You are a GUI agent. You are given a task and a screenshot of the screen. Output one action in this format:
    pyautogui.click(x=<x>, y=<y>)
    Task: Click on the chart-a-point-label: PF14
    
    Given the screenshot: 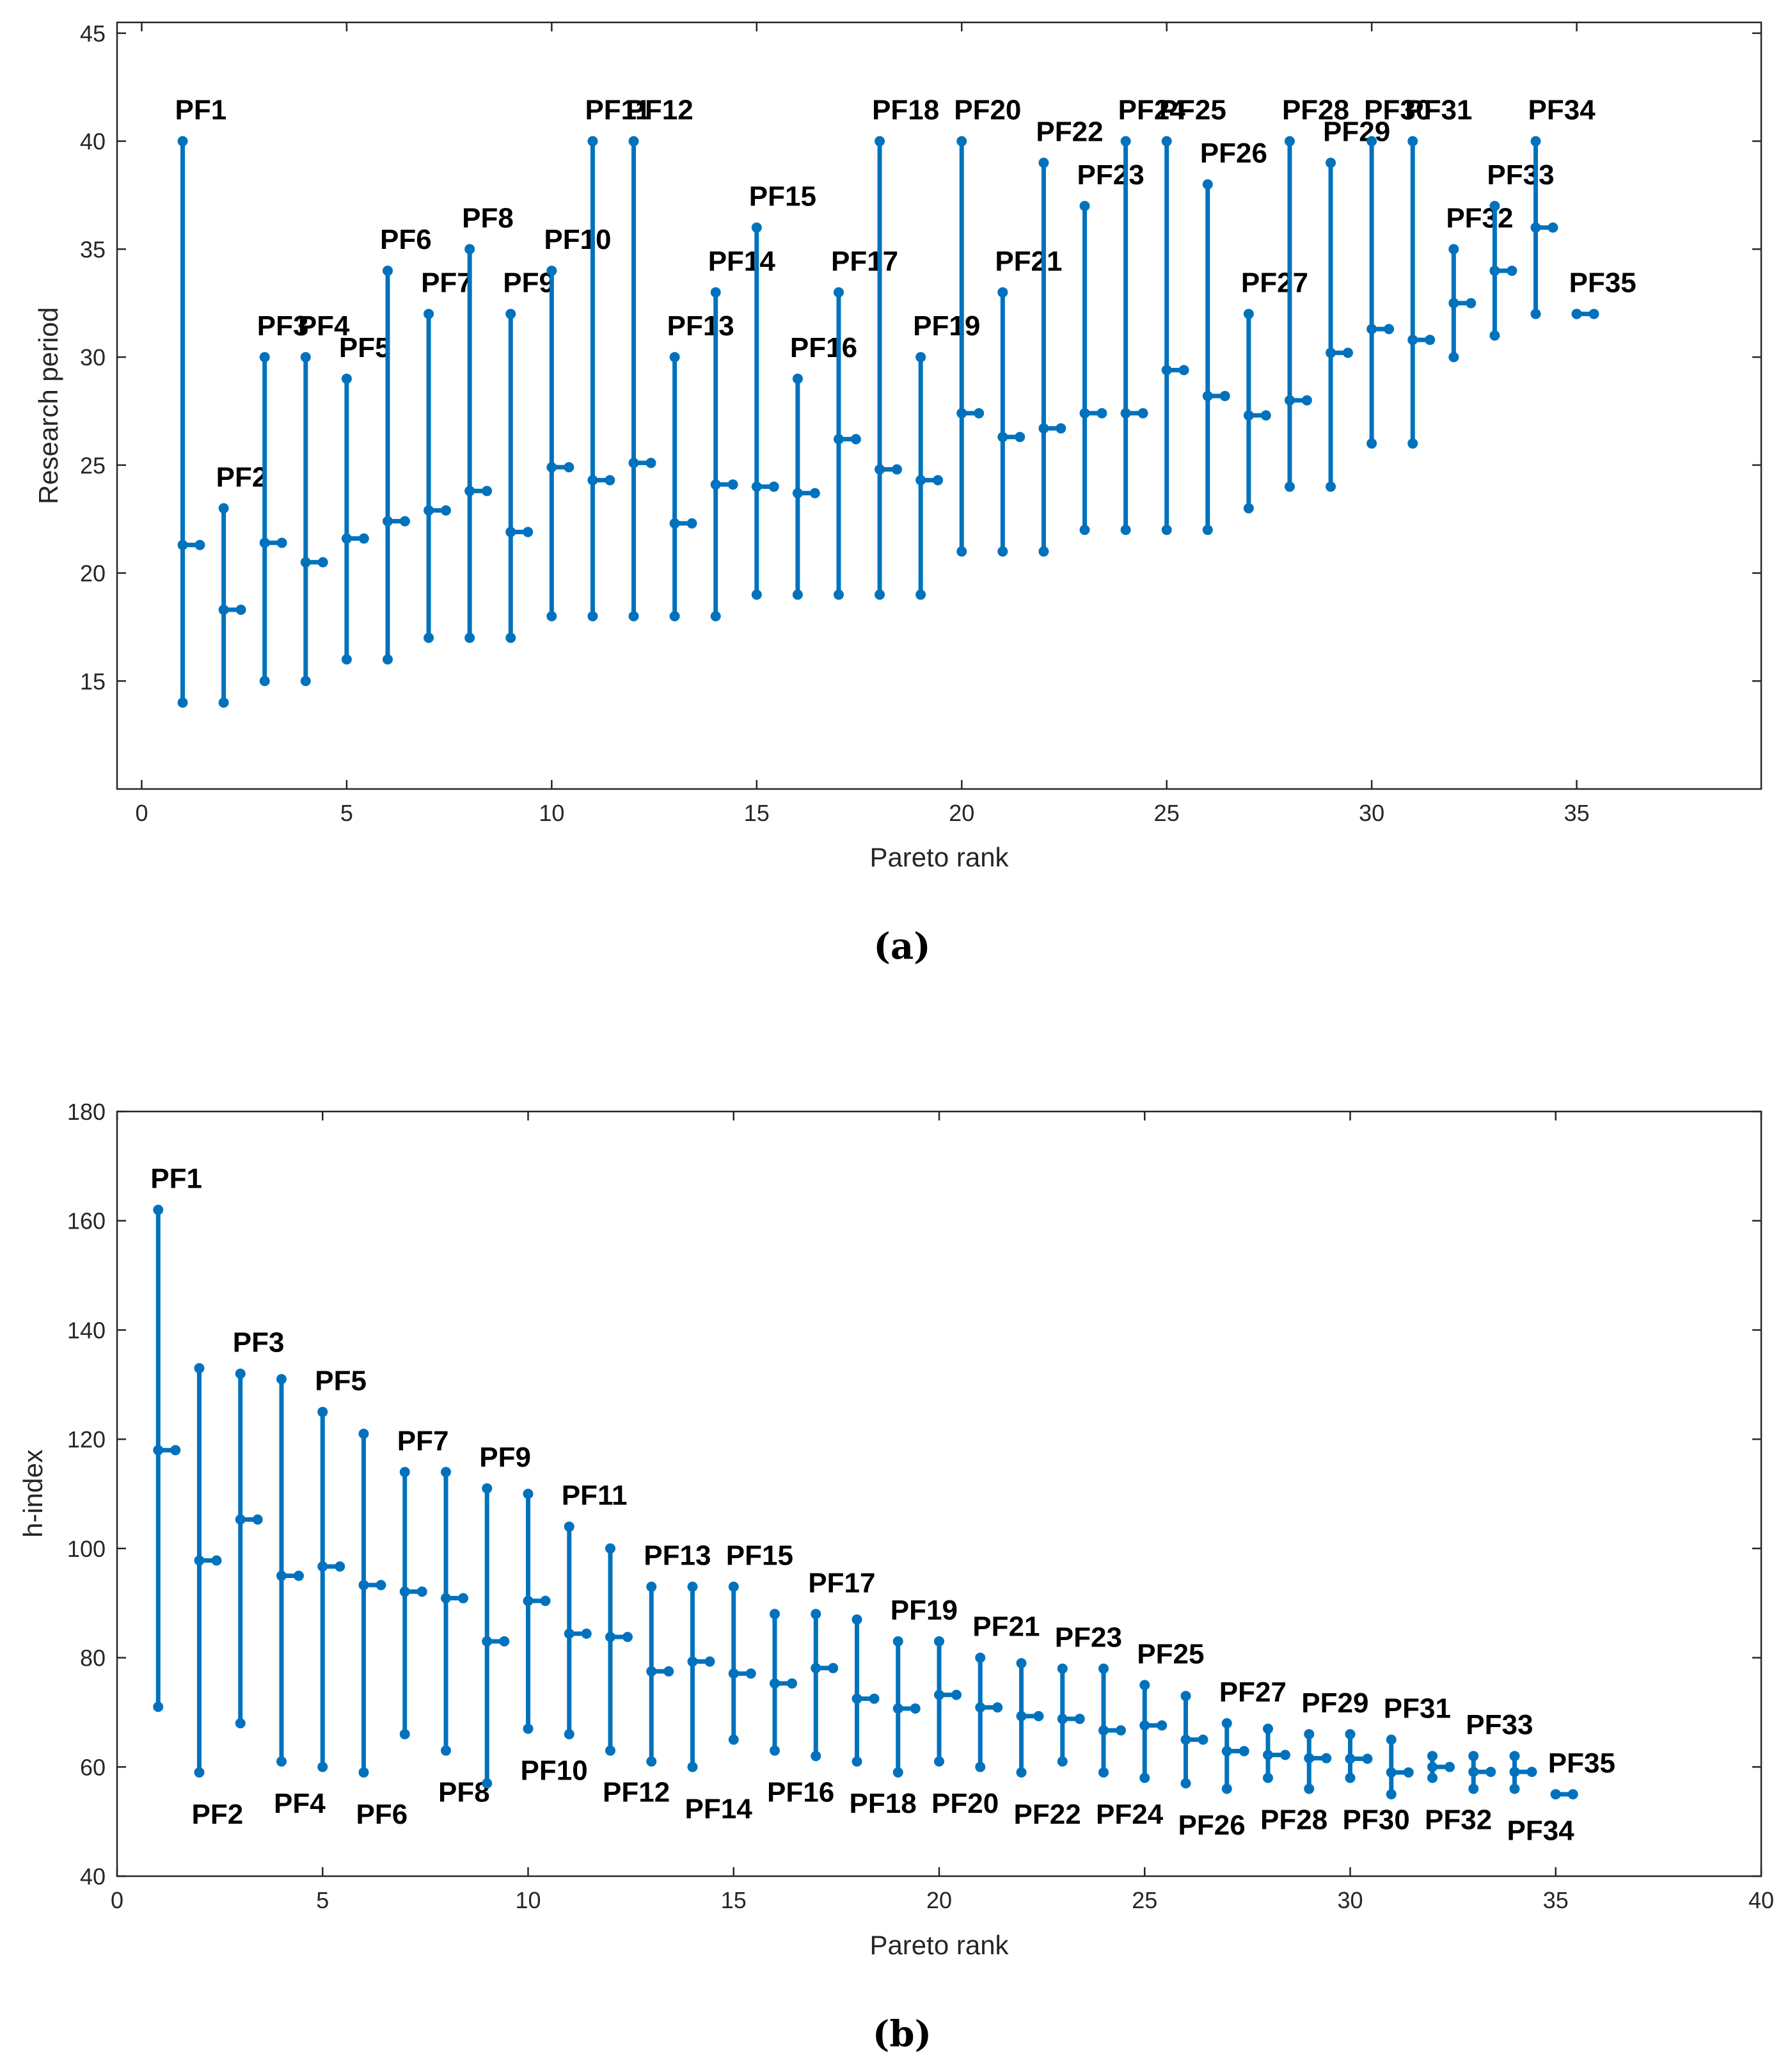 What is the action you would take?
    pyautogui.click(x=742, y=261)
    